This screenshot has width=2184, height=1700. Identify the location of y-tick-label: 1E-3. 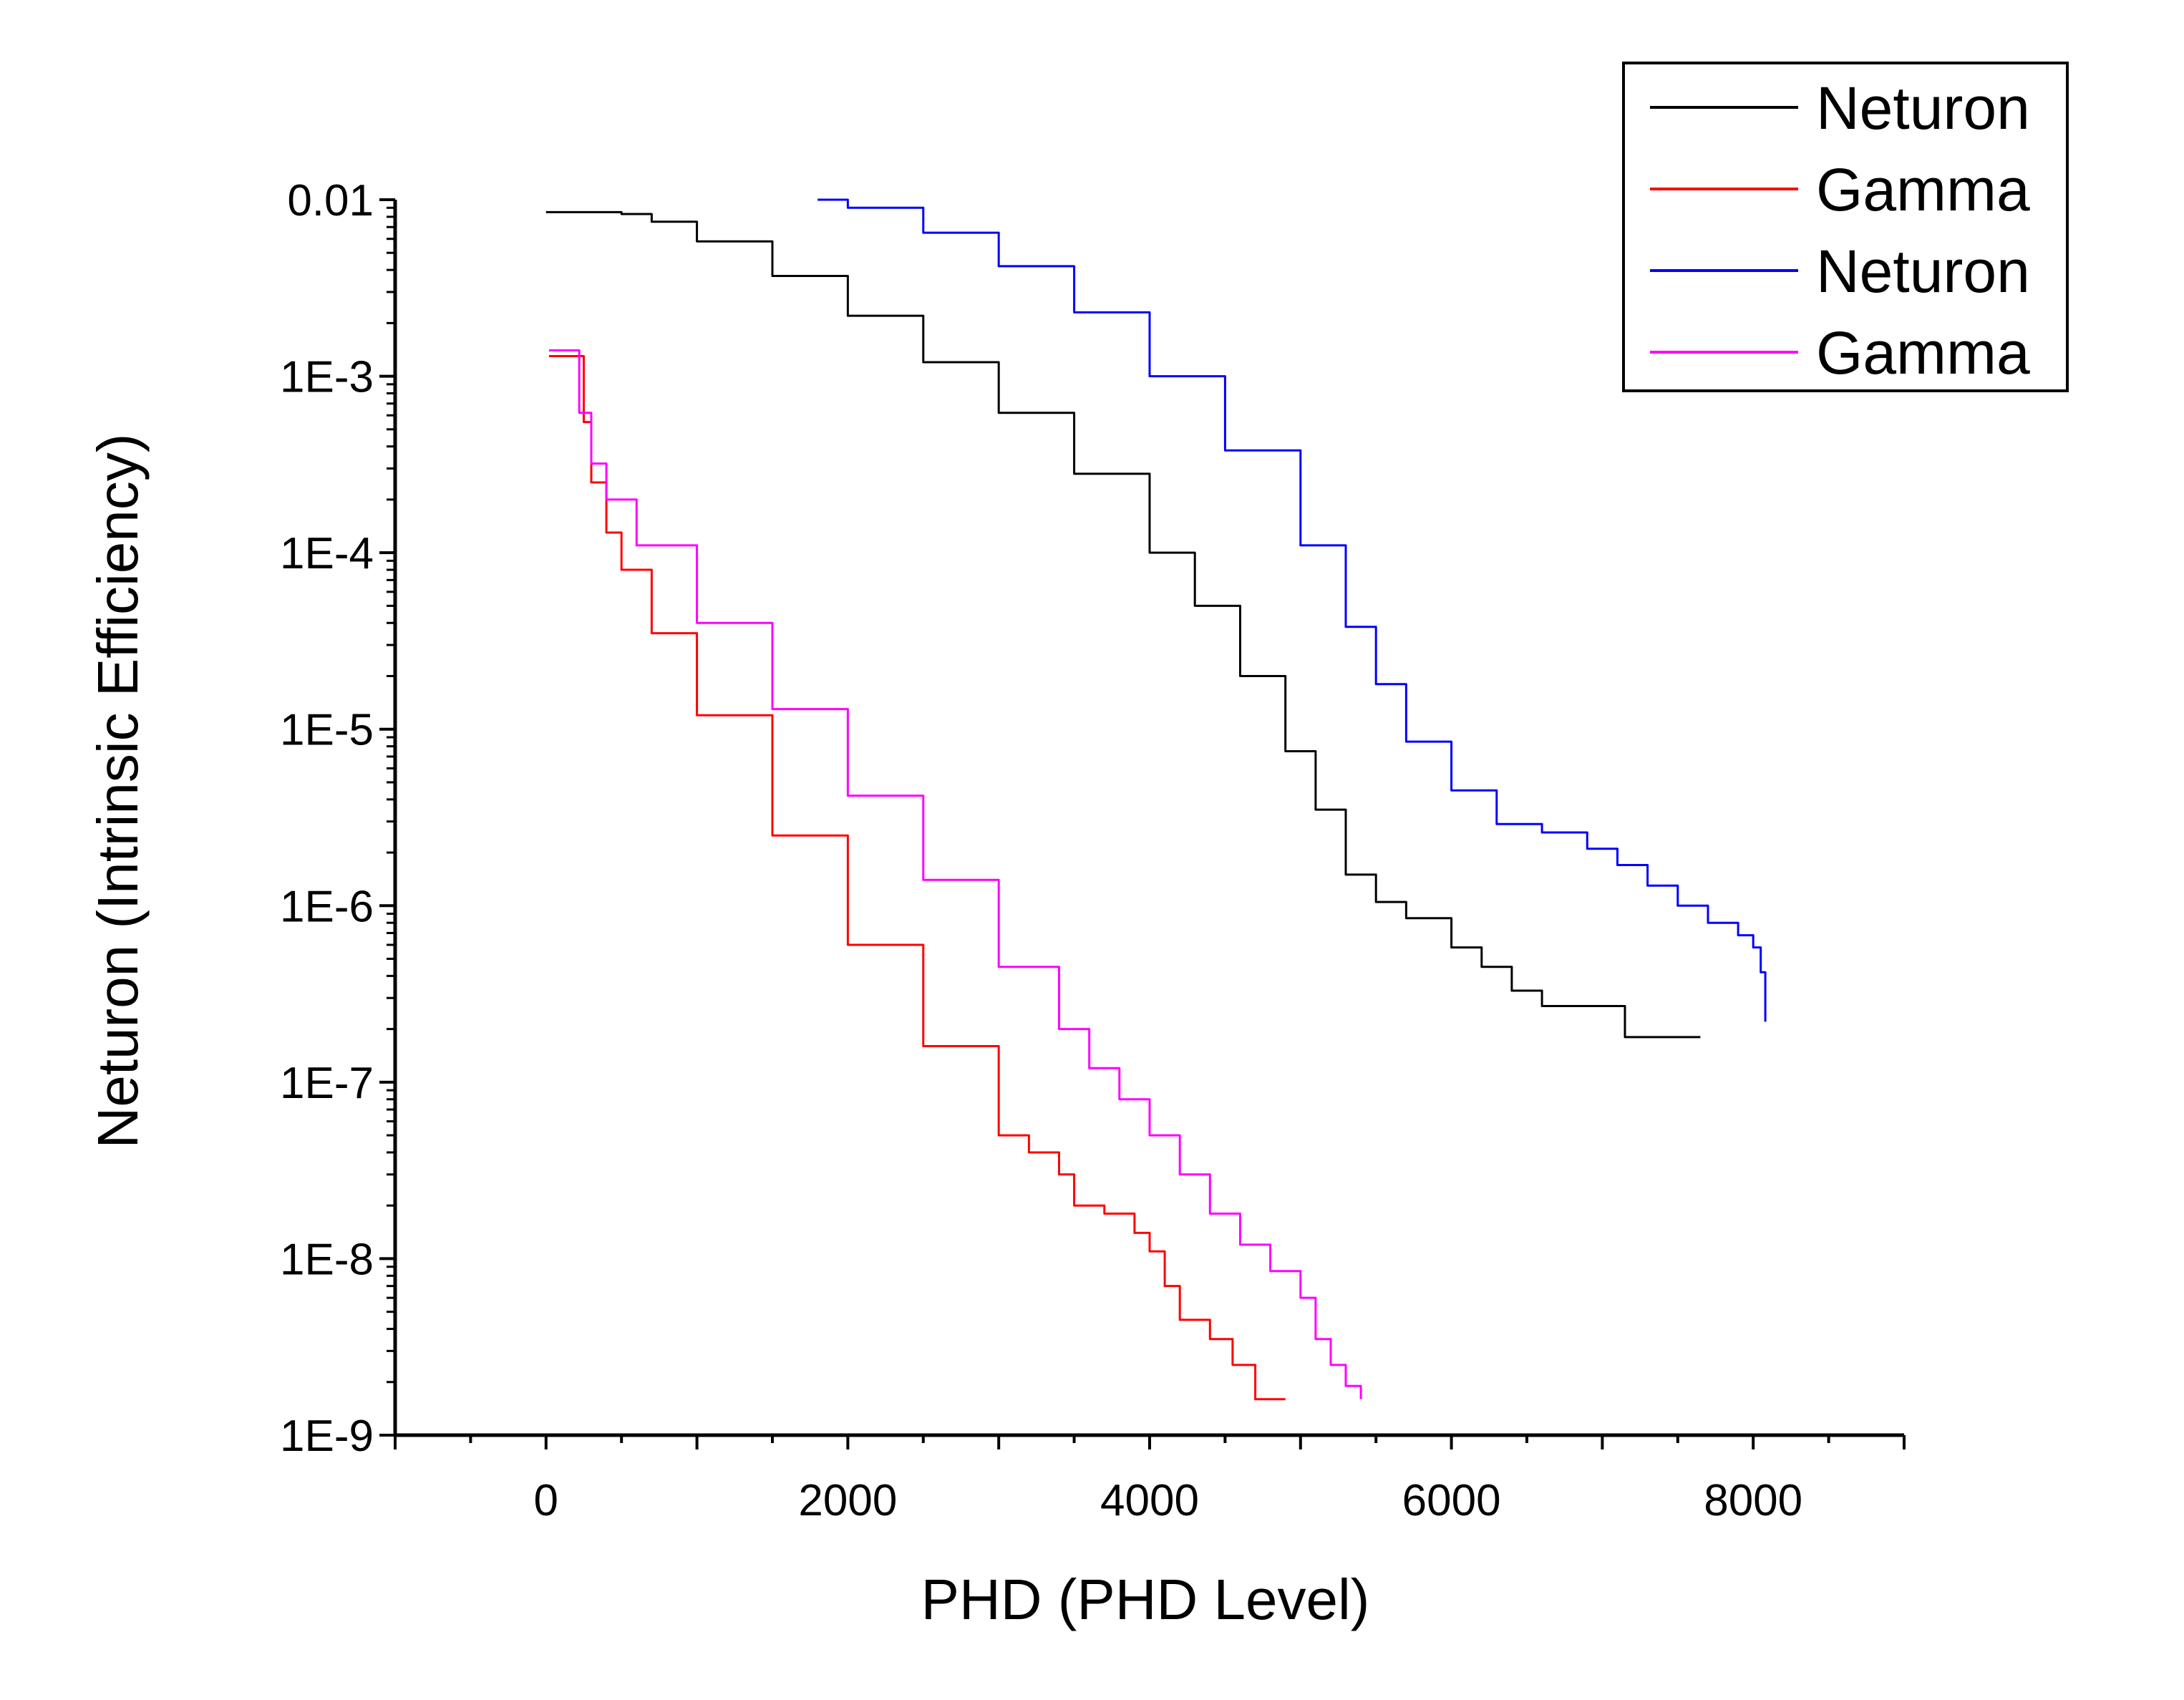
(327, 377).